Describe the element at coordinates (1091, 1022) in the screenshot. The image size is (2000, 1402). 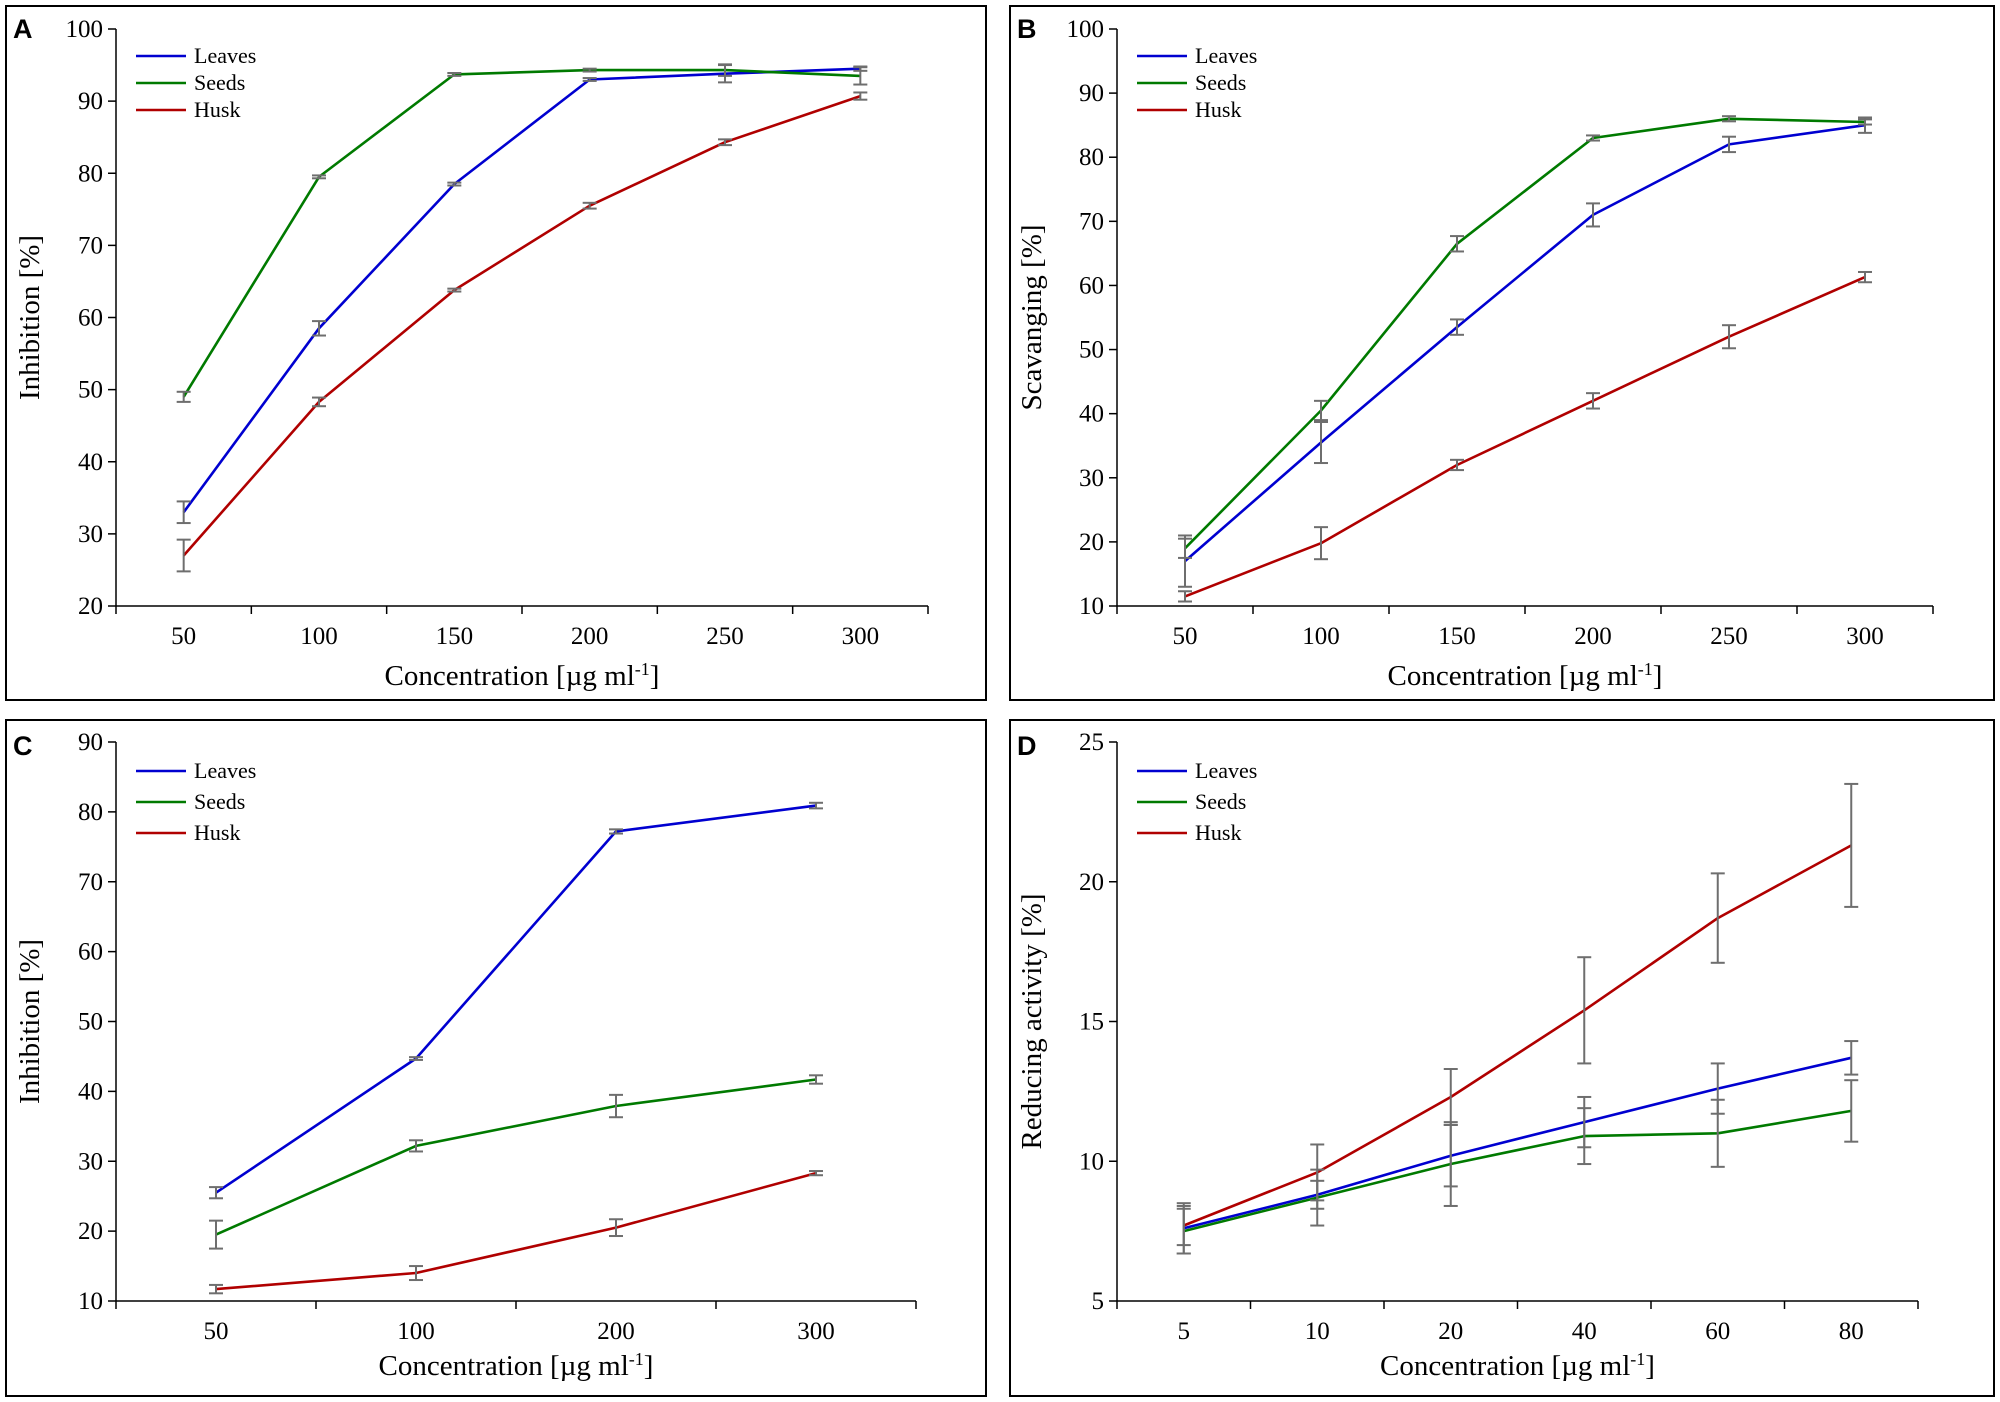
I see `y-tick-label: 15` at that location.